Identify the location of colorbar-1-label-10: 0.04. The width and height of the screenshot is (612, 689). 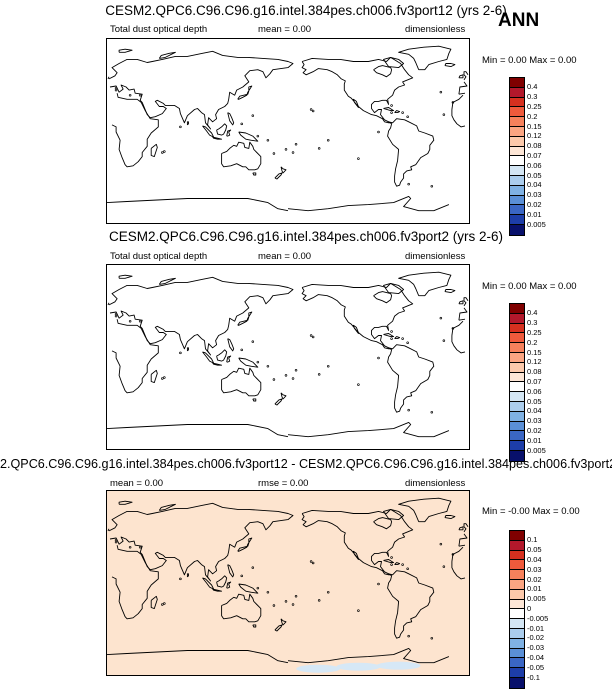
(534, 185).